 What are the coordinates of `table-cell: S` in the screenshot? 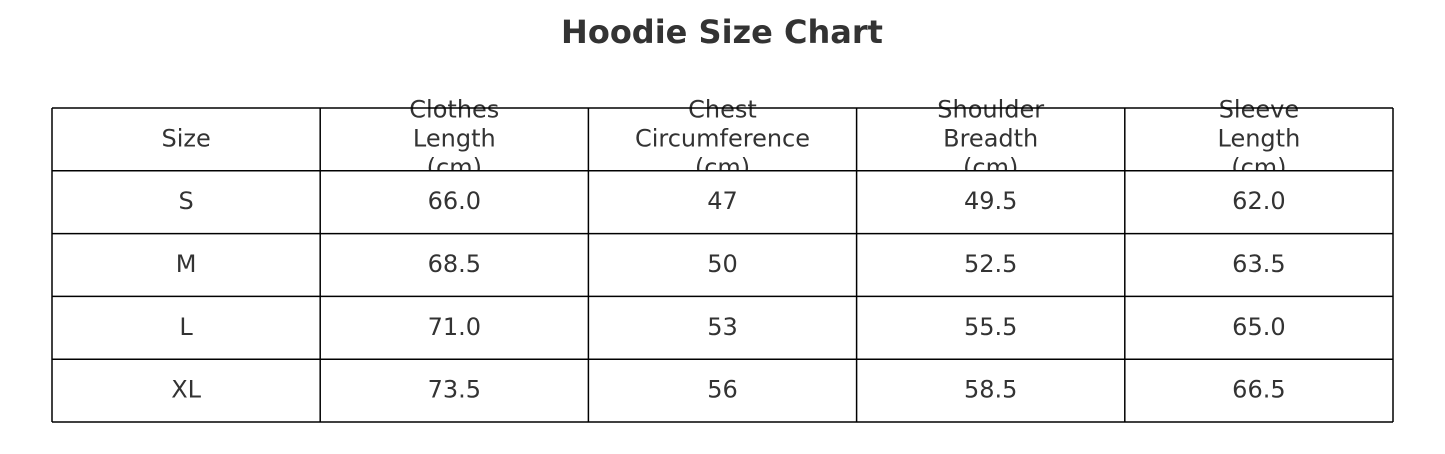 It's located at (185, 201).